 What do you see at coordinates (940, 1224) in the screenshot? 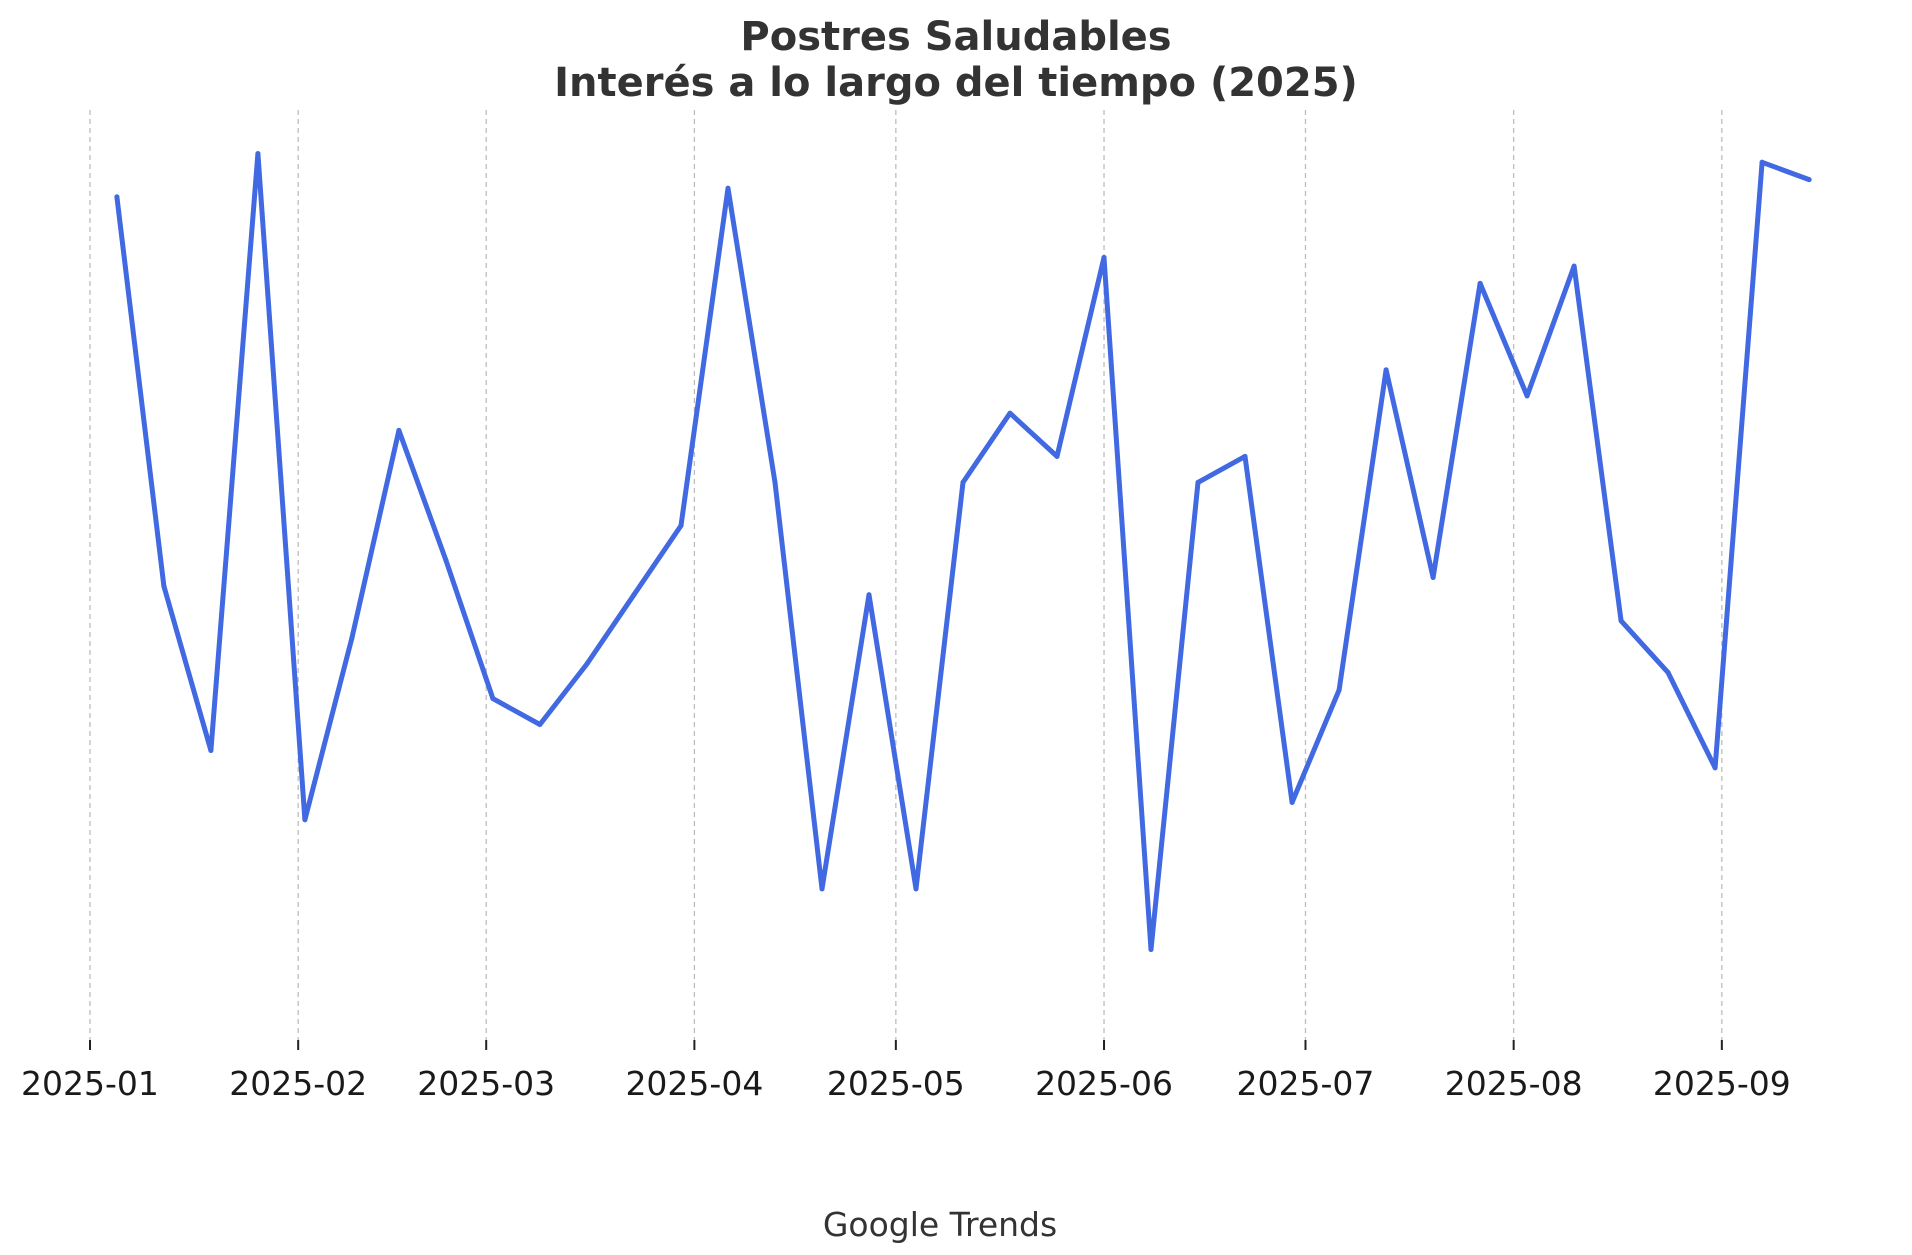
I see `source-label: Google Trends` at bounding box center [940, 1224].